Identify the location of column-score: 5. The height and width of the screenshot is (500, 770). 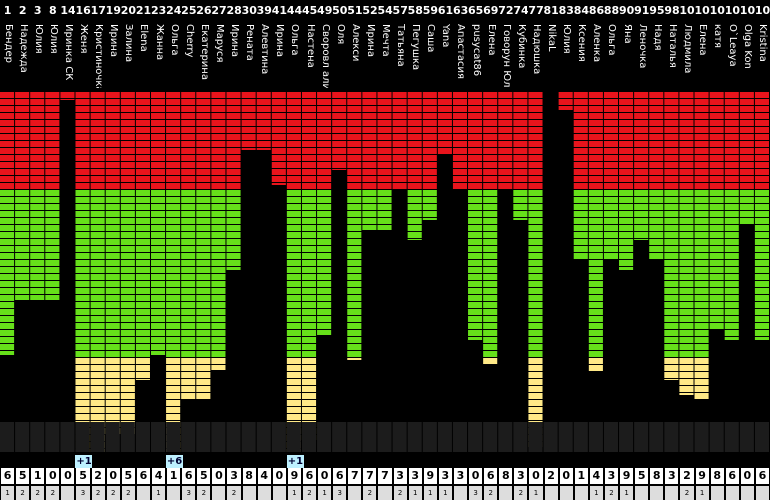
(204, 476).